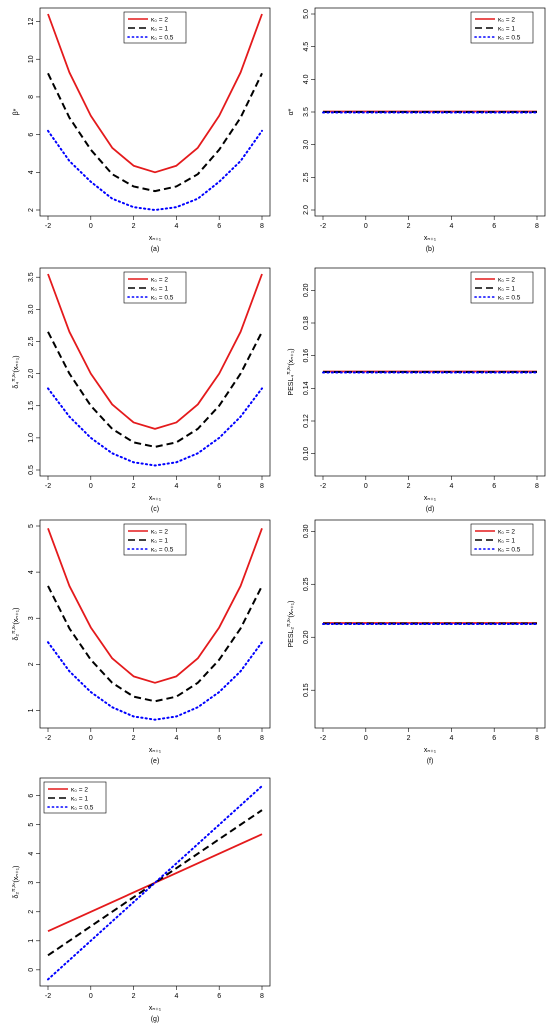  Describe the element at coordinates (306, 79) in the screenshot. I see `y-tick-label: 4.0` at that location.